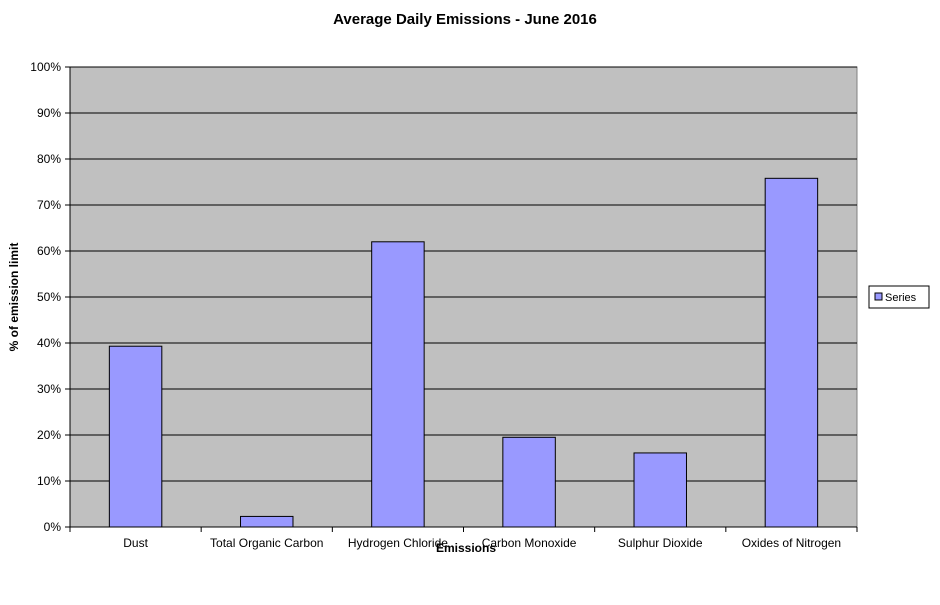  What do you see at coordinates (878, 296) in the screenshot?
I see `legend-swatch` at bounding box center [878, 296].